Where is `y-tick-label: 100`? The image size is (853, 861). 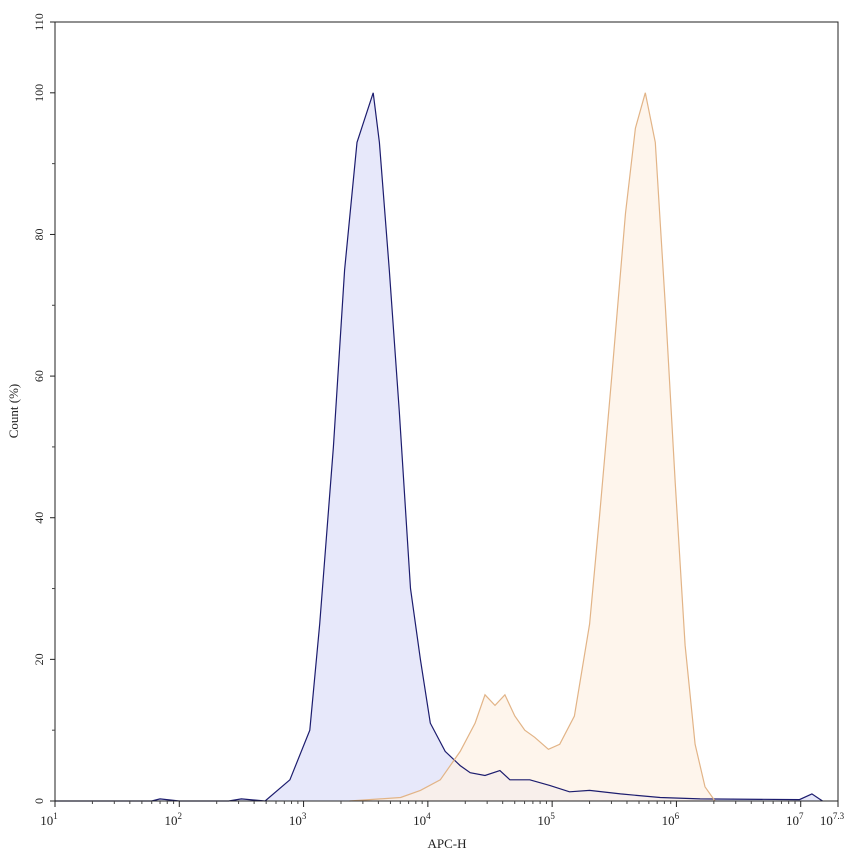
y-tick-label: 100 is located at coordinates (39, 93).